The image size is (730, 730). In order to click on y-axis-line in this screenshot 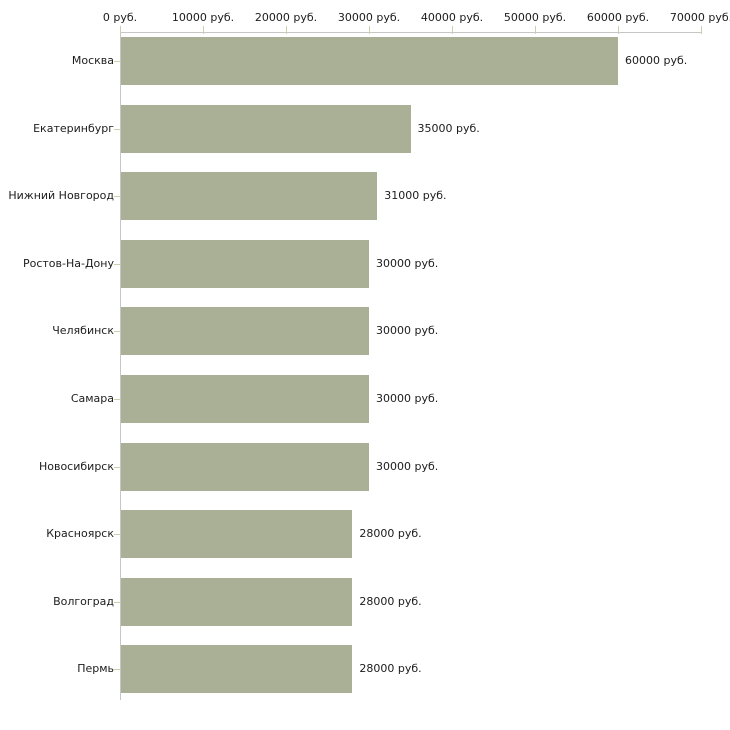, I will do `click(120, 366)`.